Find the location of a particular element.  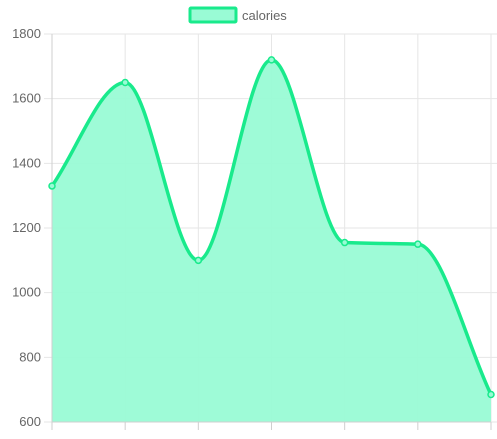

y-tick-label: 800 is located at coordinates (30, 356).